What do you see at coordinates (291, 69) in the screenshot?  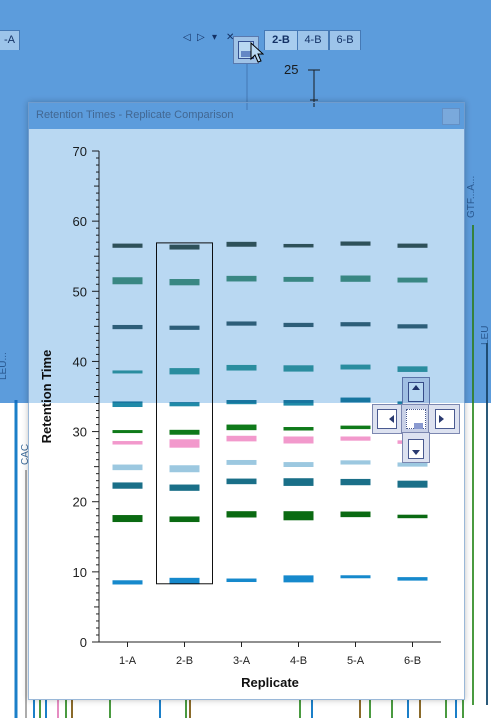 I see `background-tick-label: 25` at bounding box center [291, 69].